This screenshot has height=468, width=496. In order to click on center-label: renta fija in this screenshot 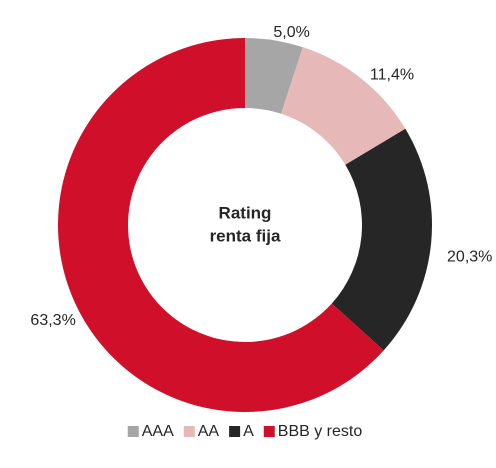, I will do `click(245, 235)`.